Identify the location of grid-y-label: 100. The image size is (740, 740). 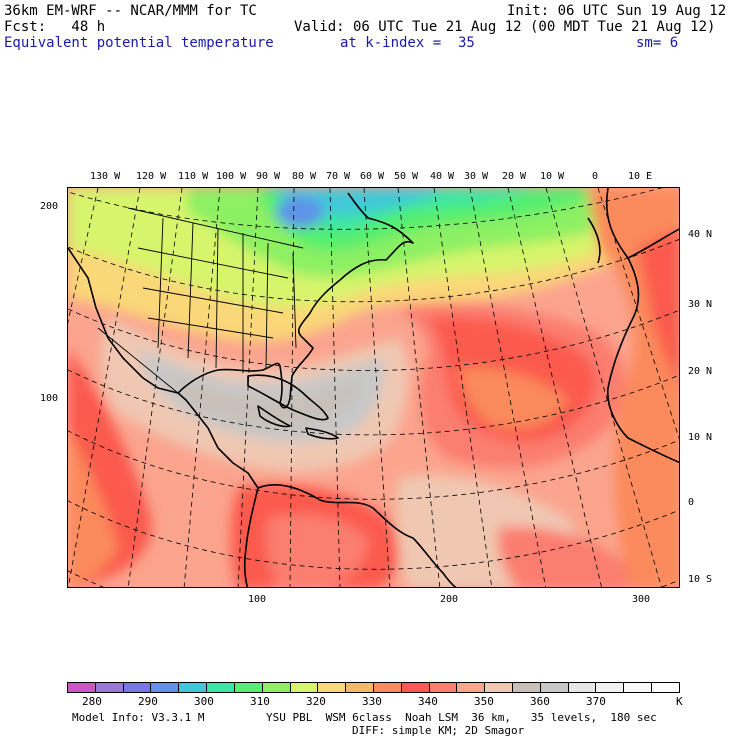
(49, 398).